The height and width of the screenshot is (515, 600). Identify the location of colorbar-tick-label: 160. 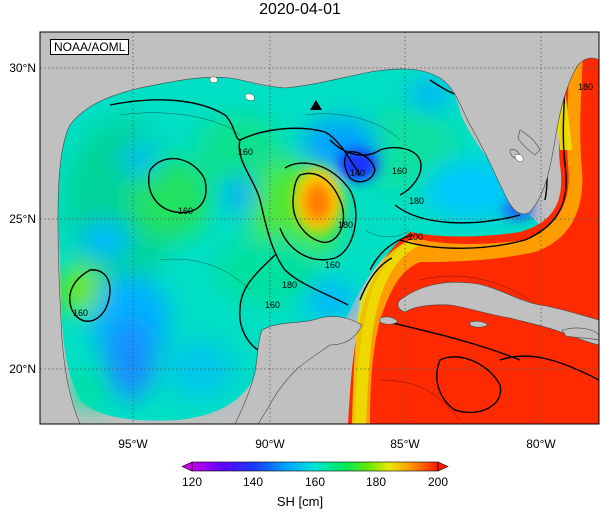
(315, 482).